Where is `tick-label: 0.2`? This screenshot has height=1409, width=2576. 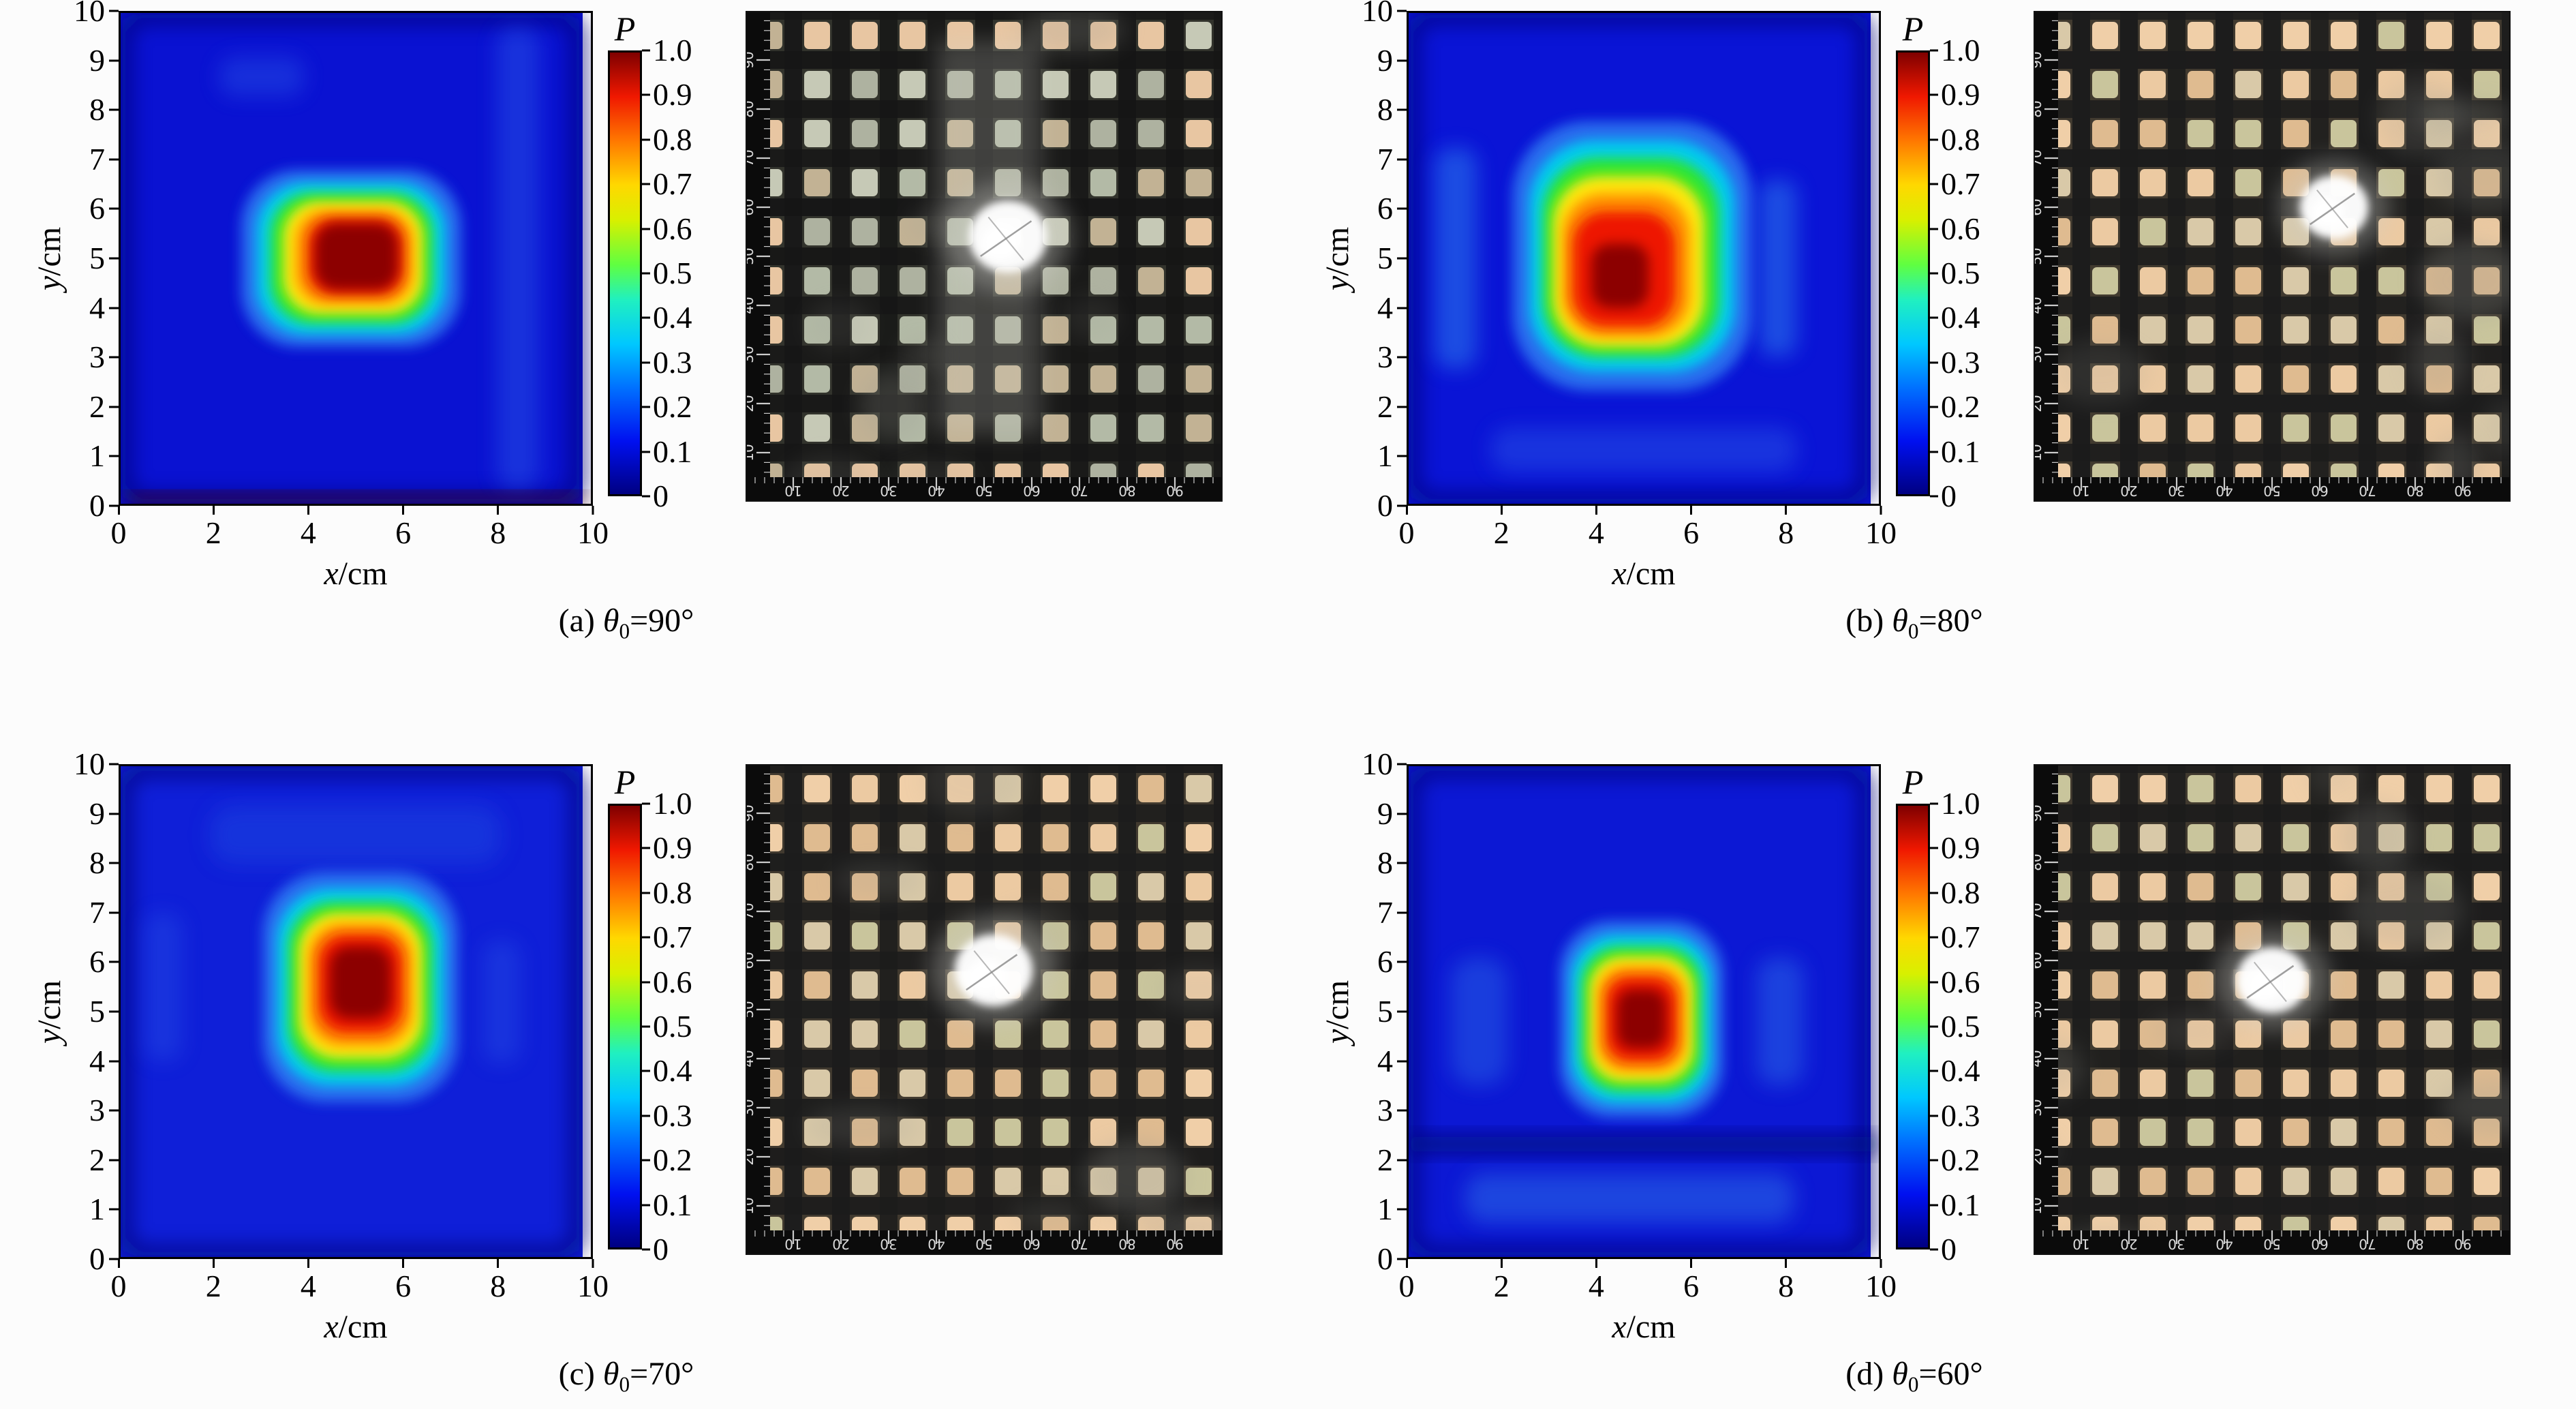
tick-label: 0.2 is located at coordinates (1955, 1160).